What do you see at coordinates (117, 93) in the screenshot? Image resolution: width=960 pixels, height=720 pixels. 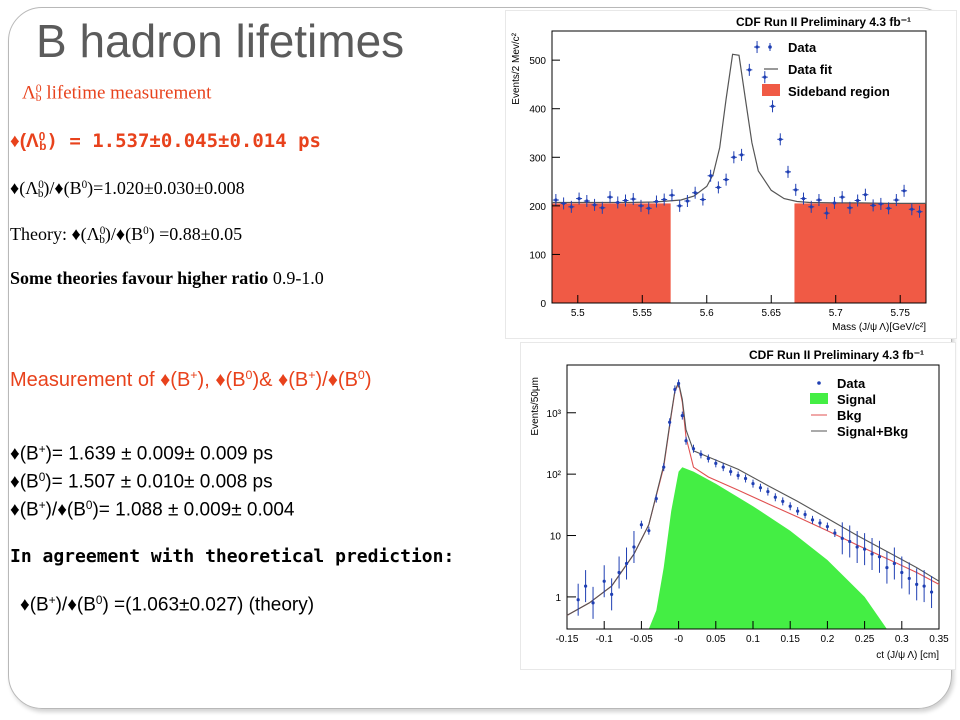 I see `lambda-heading: Λ0b lifetime measurement` at bounding box center [117, 93].